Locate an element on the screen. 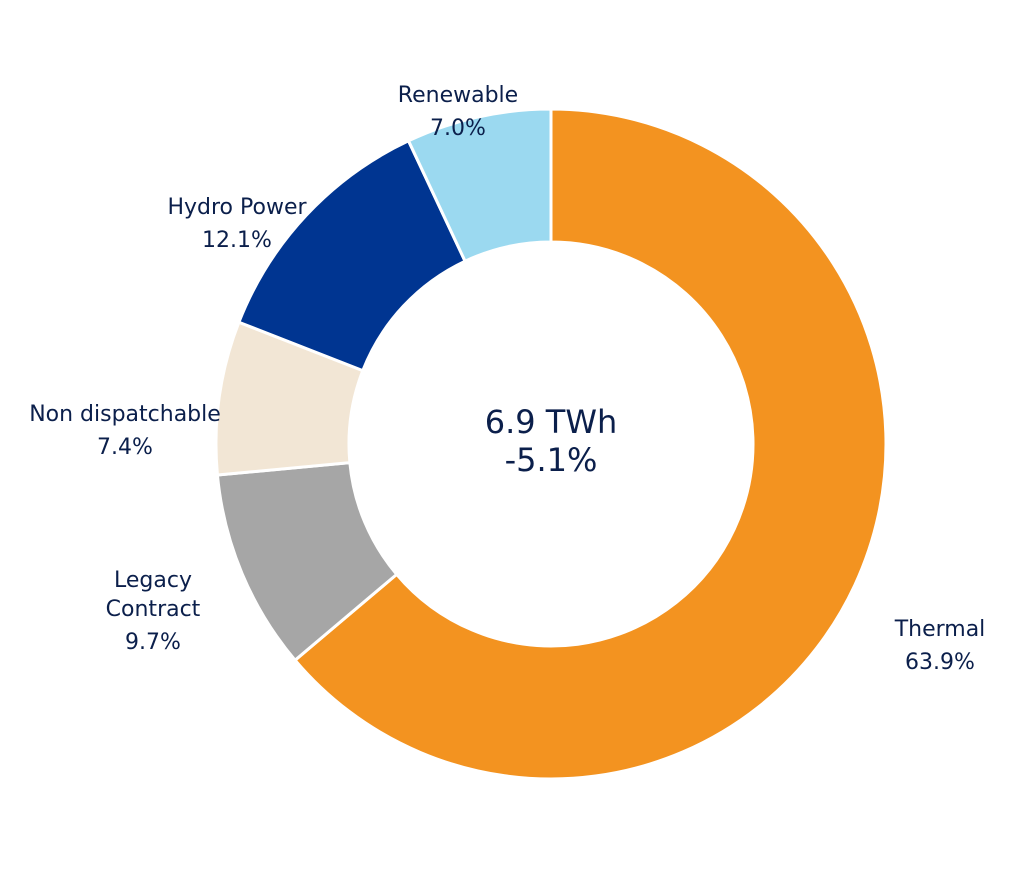 The height and width of the screenshot is (888, 1016). label-renewable-name: Renewable is located at coordinates (458, 95).